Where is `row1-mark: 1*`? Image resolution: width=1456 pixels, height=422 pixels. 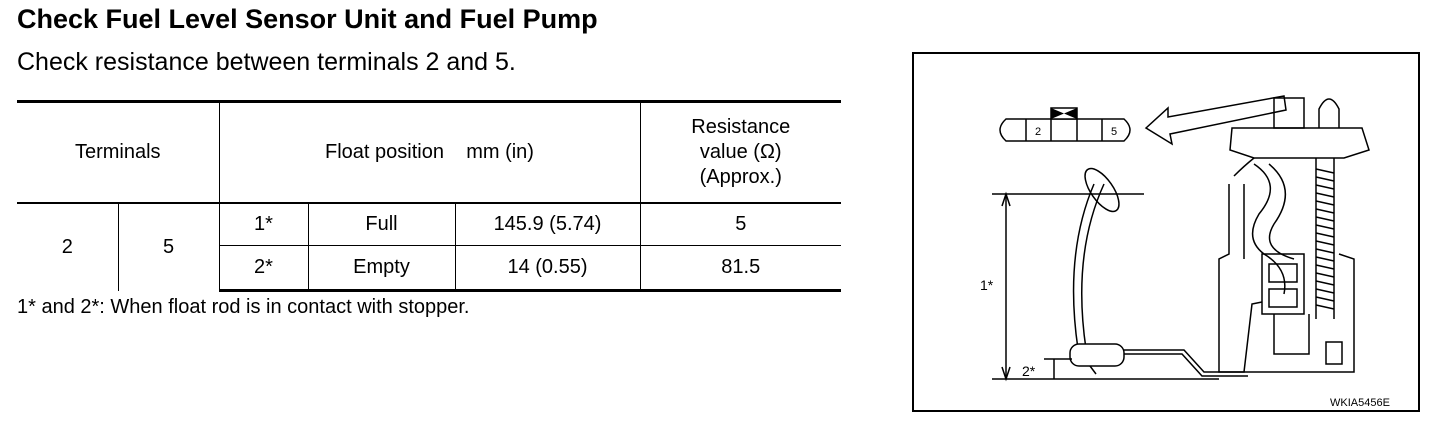 row1-mark: 1* is located at coordinates (263, 224).